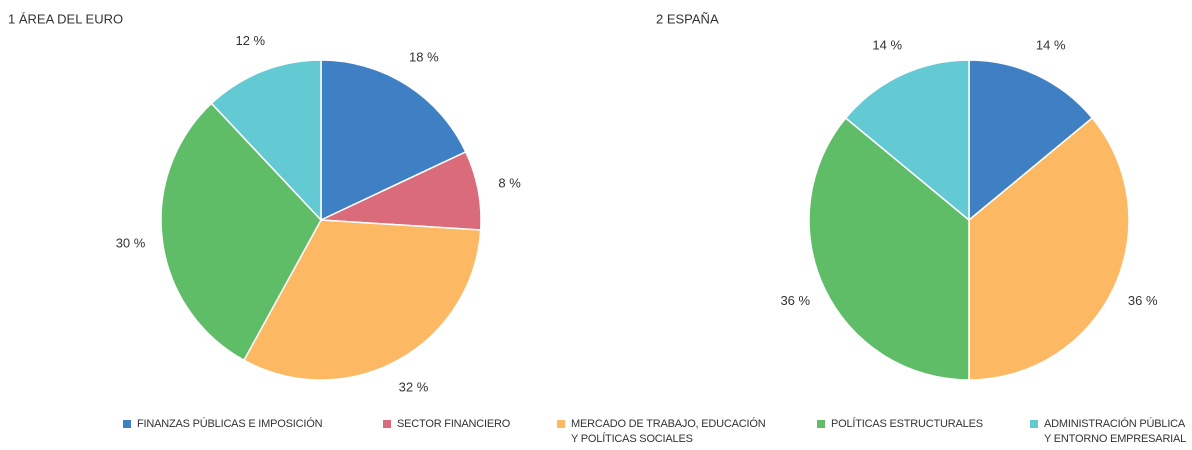 The image size is (1192, 450). What do you see at coordinates (907, 424) in the screenshot?
I see `legend-label: POLÍTICAS ESTRUCTURALES` at bounding box center [907, 424].